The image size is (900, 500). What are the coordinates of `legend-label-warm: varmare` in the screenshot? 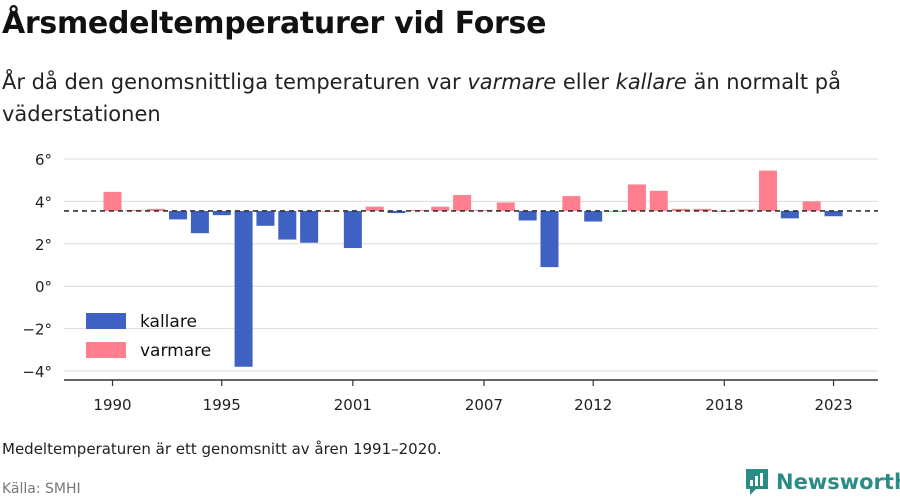 It's located at (175, 351).